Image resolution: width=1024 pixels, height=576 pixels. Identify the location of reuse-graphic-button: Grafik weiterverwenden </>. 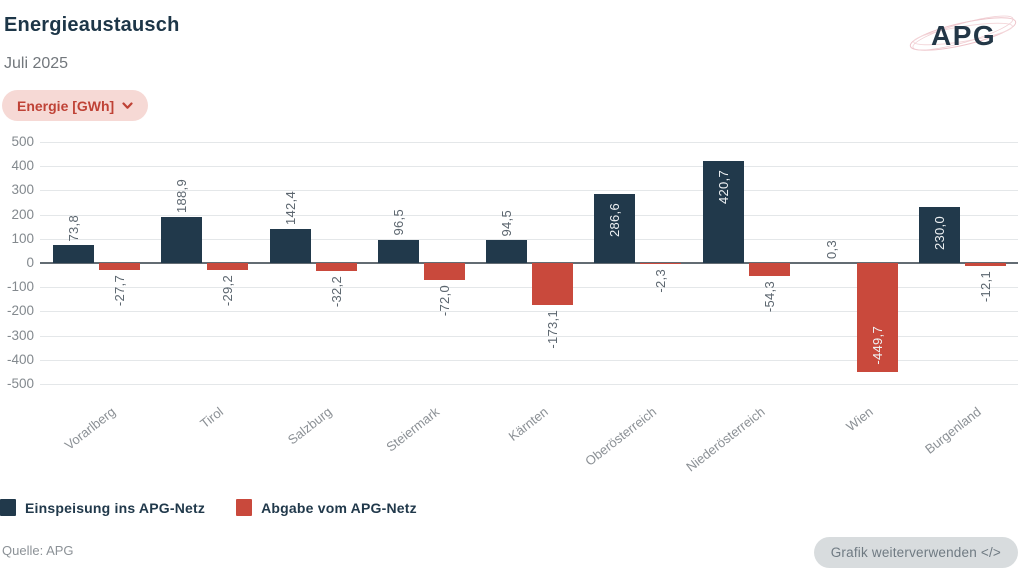
(915, 552).